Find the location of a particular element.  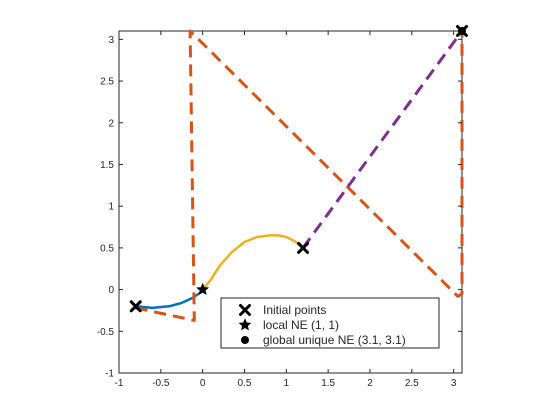

y-tick-label: 0.5 is located at coordinates (107, 248).